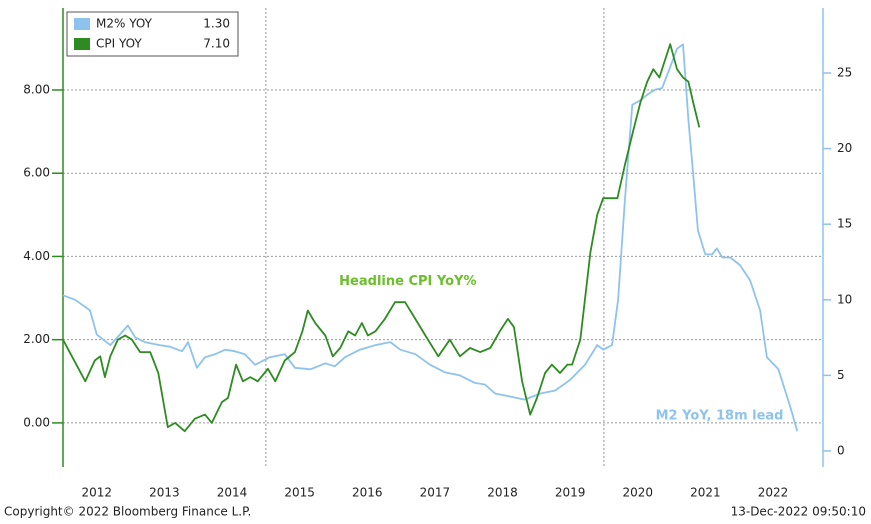 This screenshot has width=871, height=524. What do you see at coordinates (216, 44) in the screenshot?
I see `legend-value: 7.10` at bounding box center [216, 44].